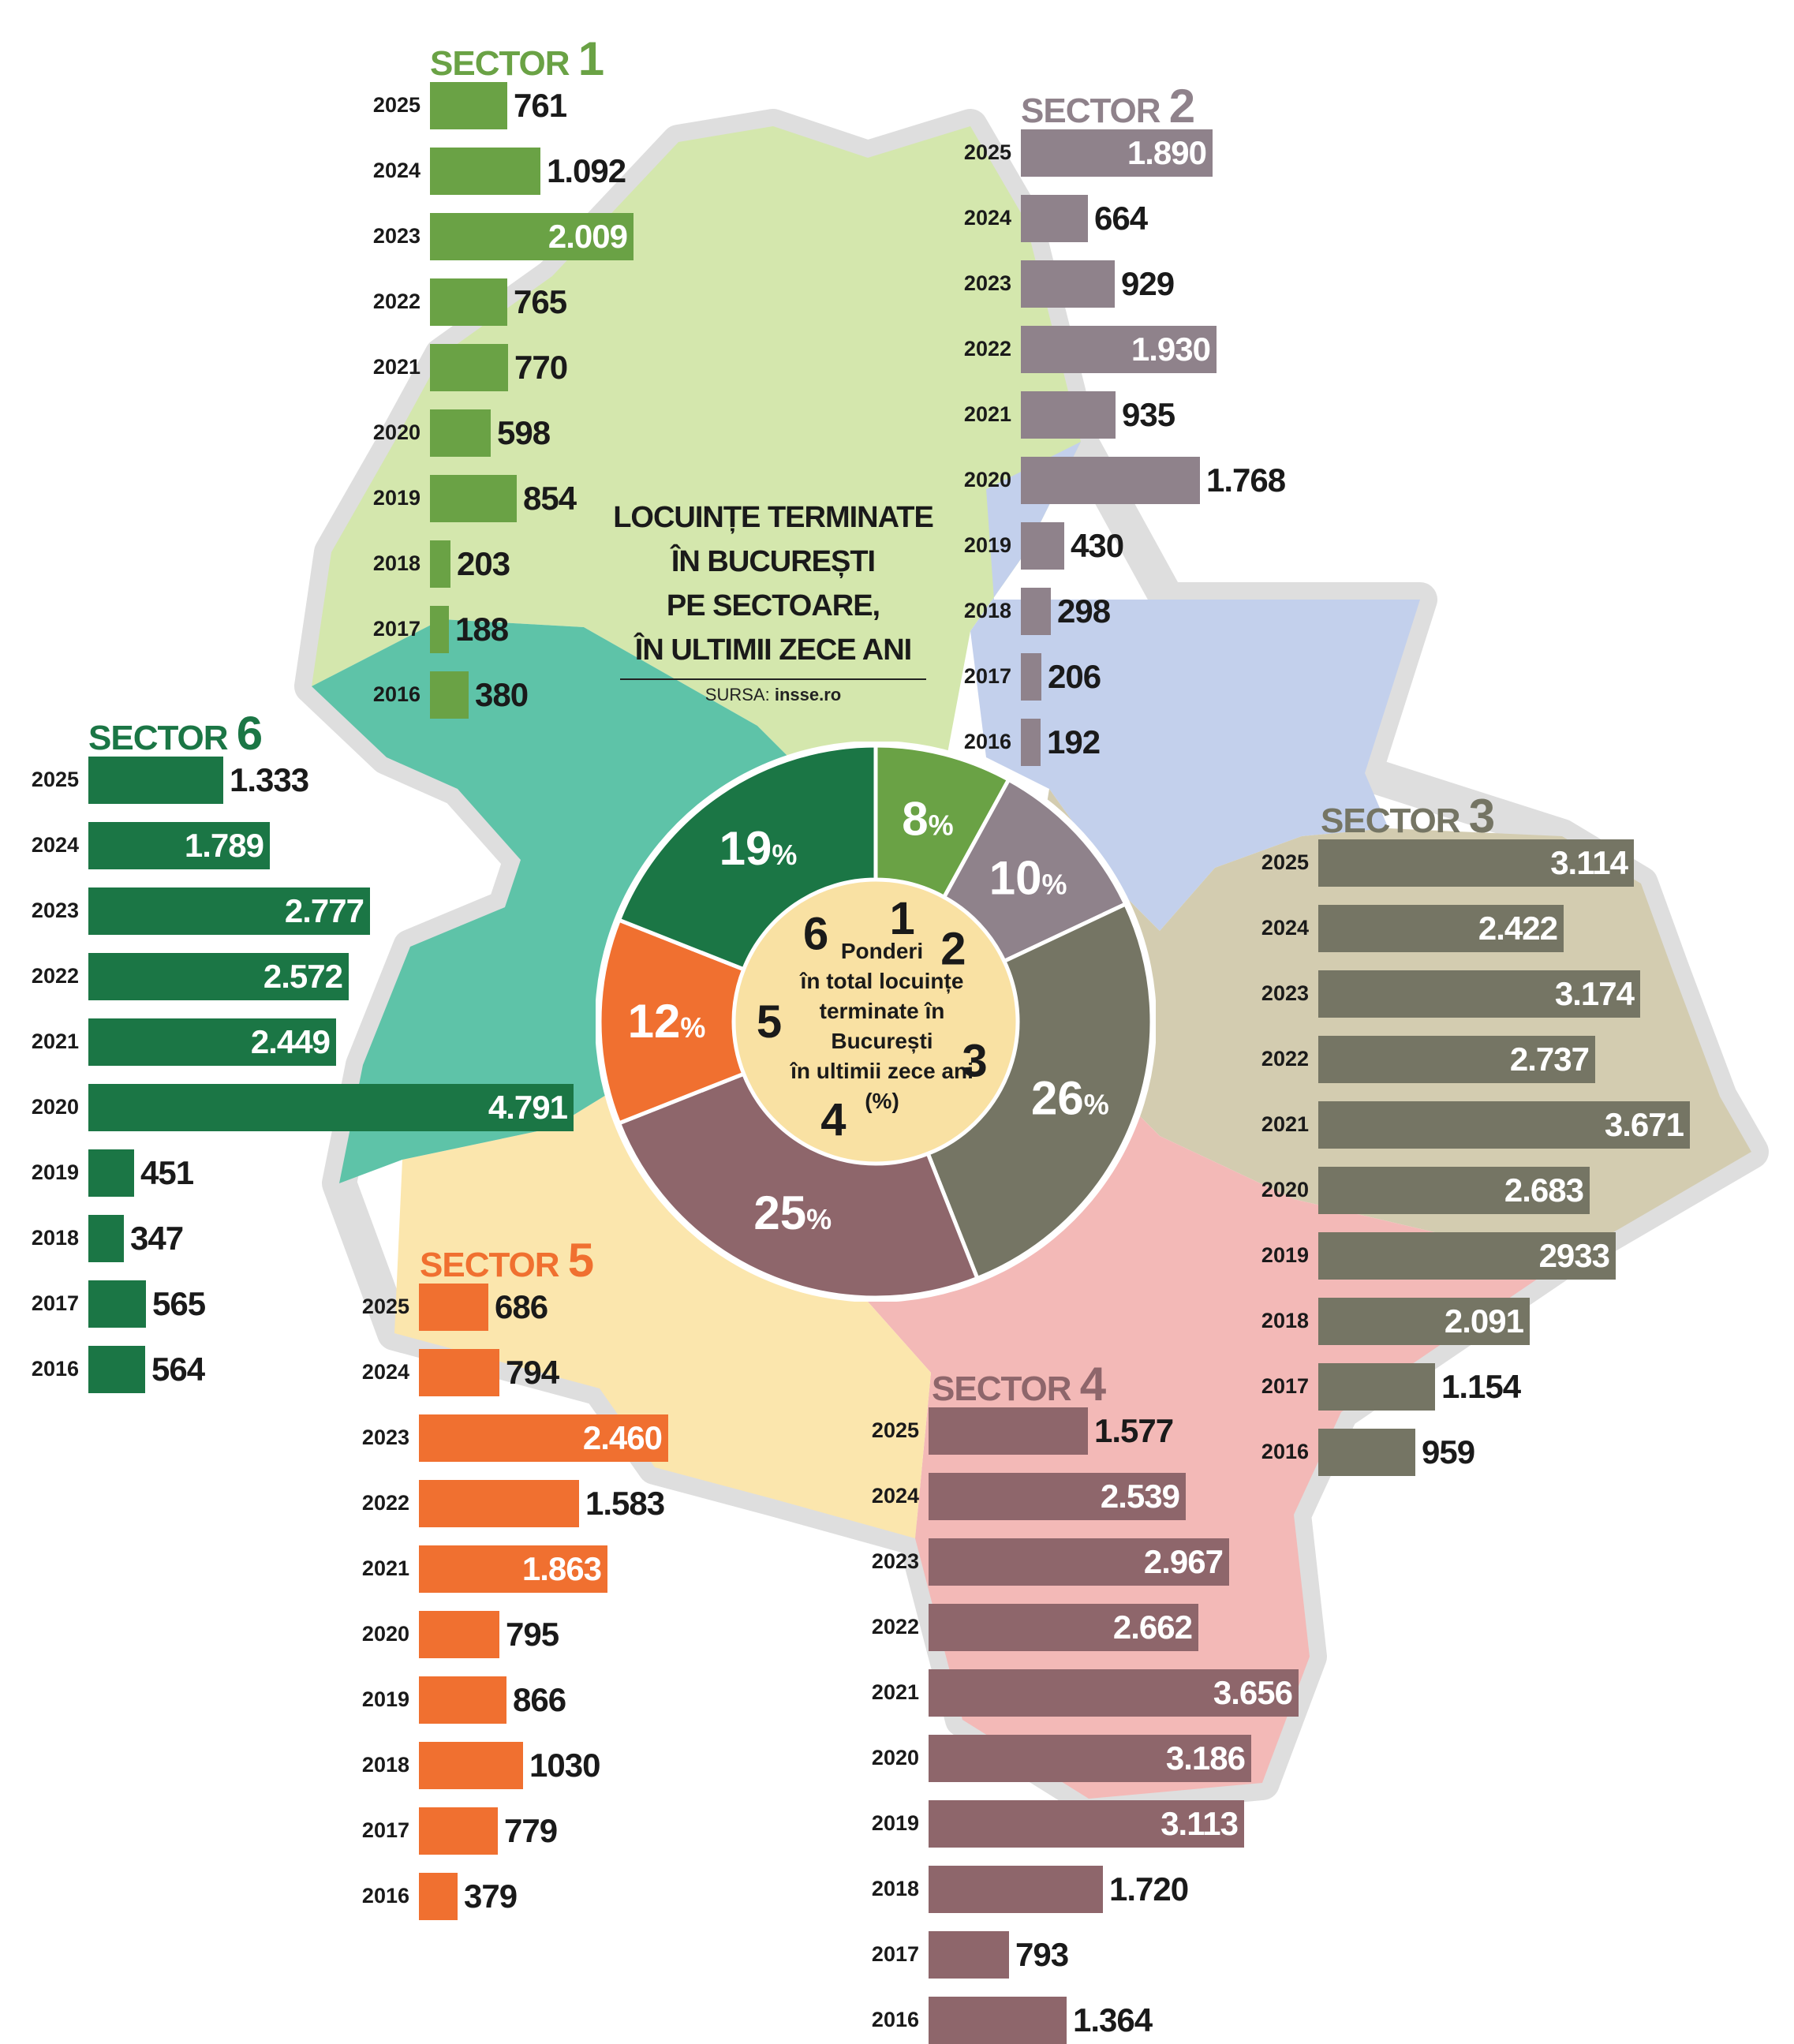 The image size is (1794, 2044). Describe the element at coordinates (324, 910) in the screenshot. I see `bar-value-label: 2.777` at that location.